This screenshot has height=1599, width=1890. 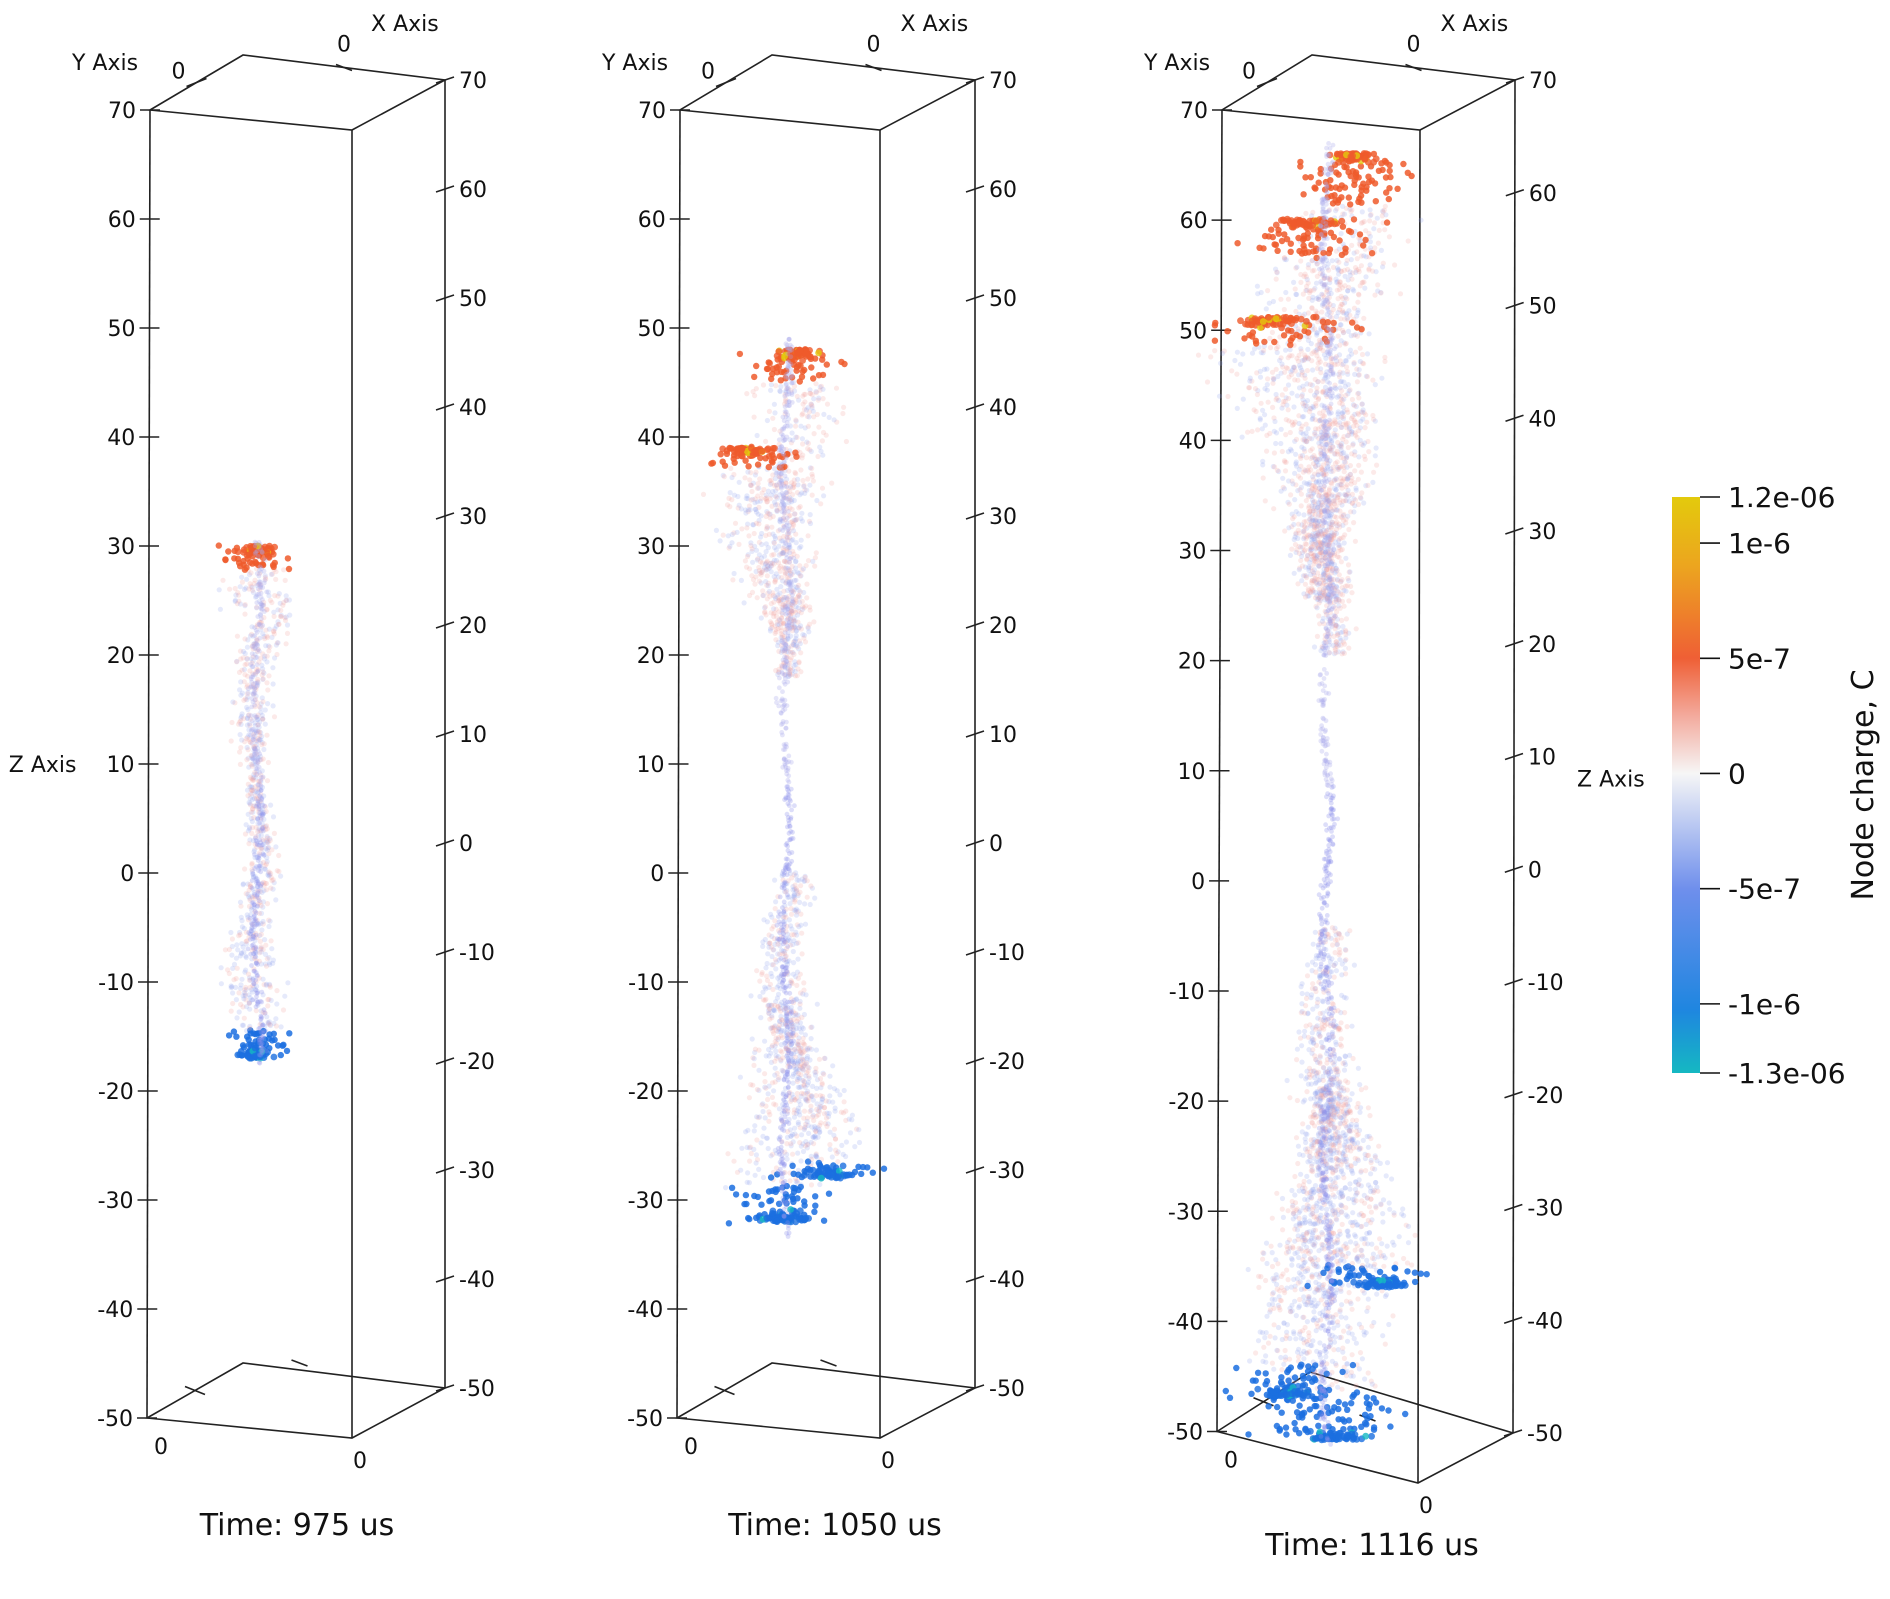 What do you see at coordinates (1003, 626) in the screenshot?
I see `z-tick-label: 20` at bounding box center [1003, 626].